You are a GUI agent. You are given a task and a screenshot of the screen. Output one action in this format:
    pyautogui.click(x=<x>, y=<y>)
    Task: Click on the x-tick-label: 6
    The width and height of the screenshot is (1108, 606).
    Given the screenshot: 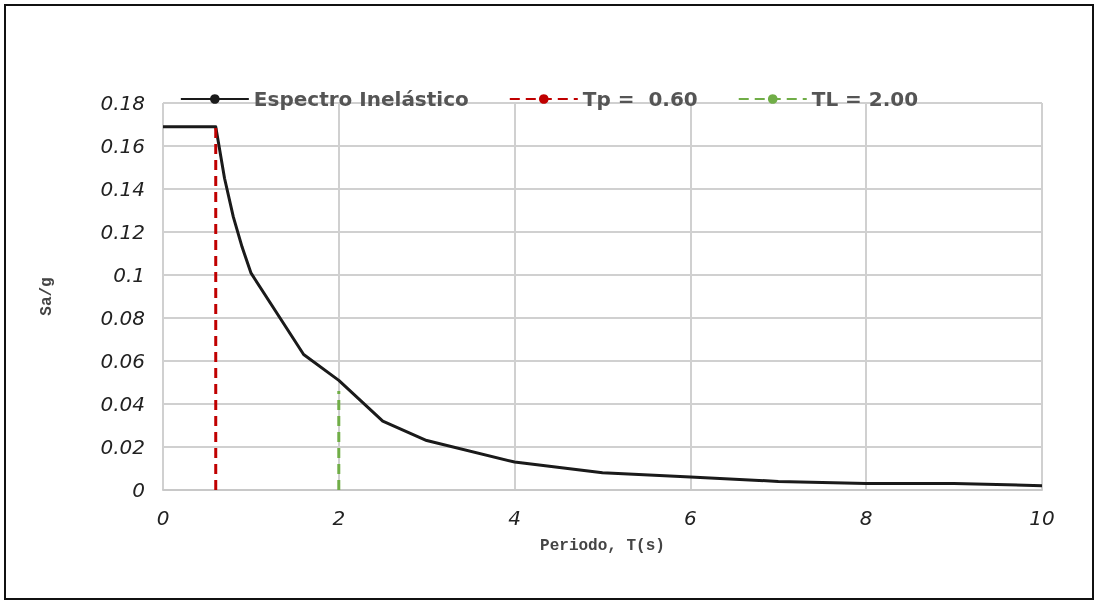 What is the action you would take?
    pyautogui.click(x=690, y=518)
    